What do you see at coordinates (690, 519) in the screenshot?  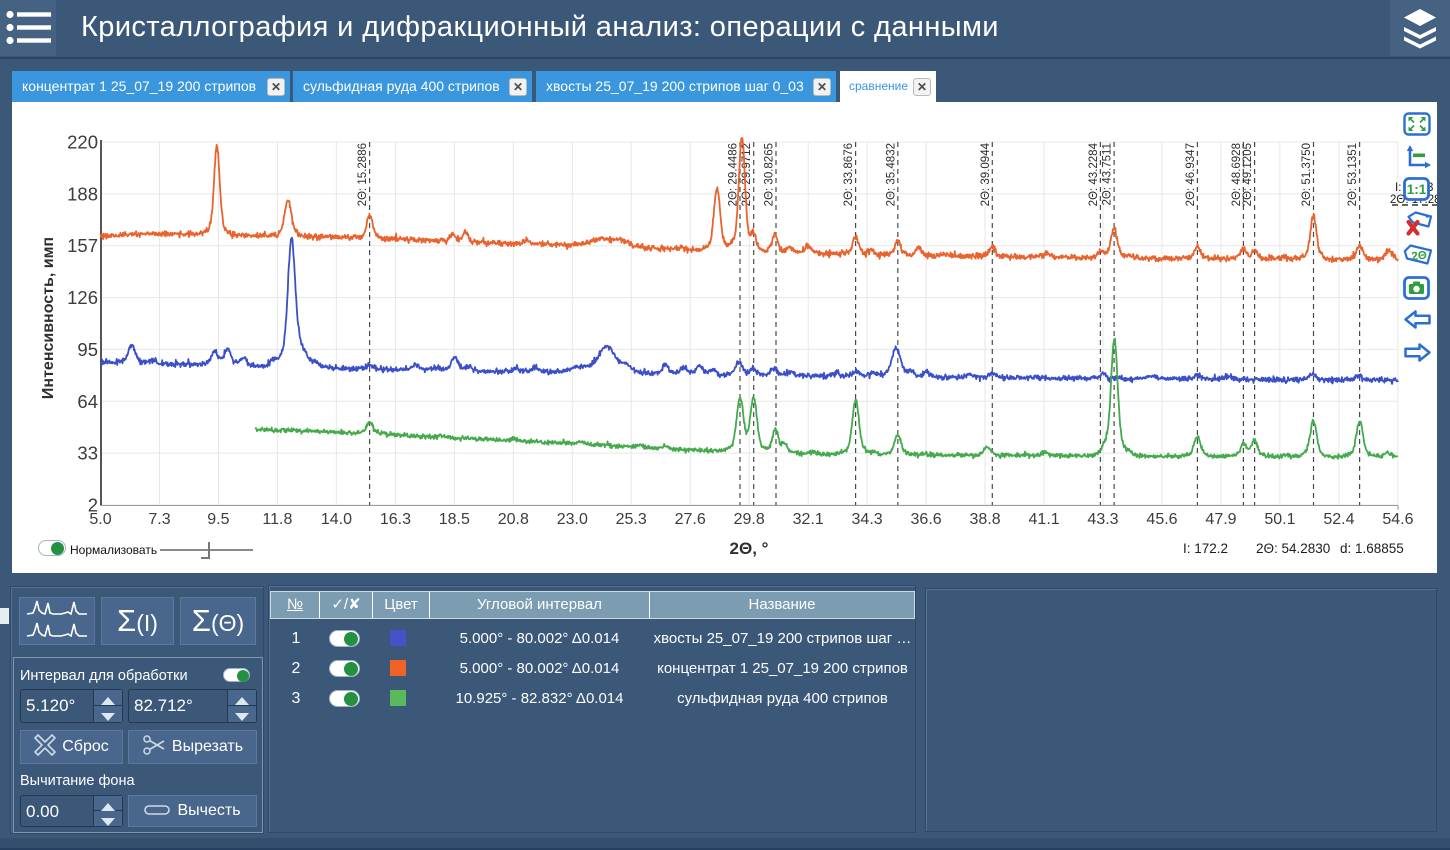 I see `svg-text: 27.6` at bounding box center [690, 519].